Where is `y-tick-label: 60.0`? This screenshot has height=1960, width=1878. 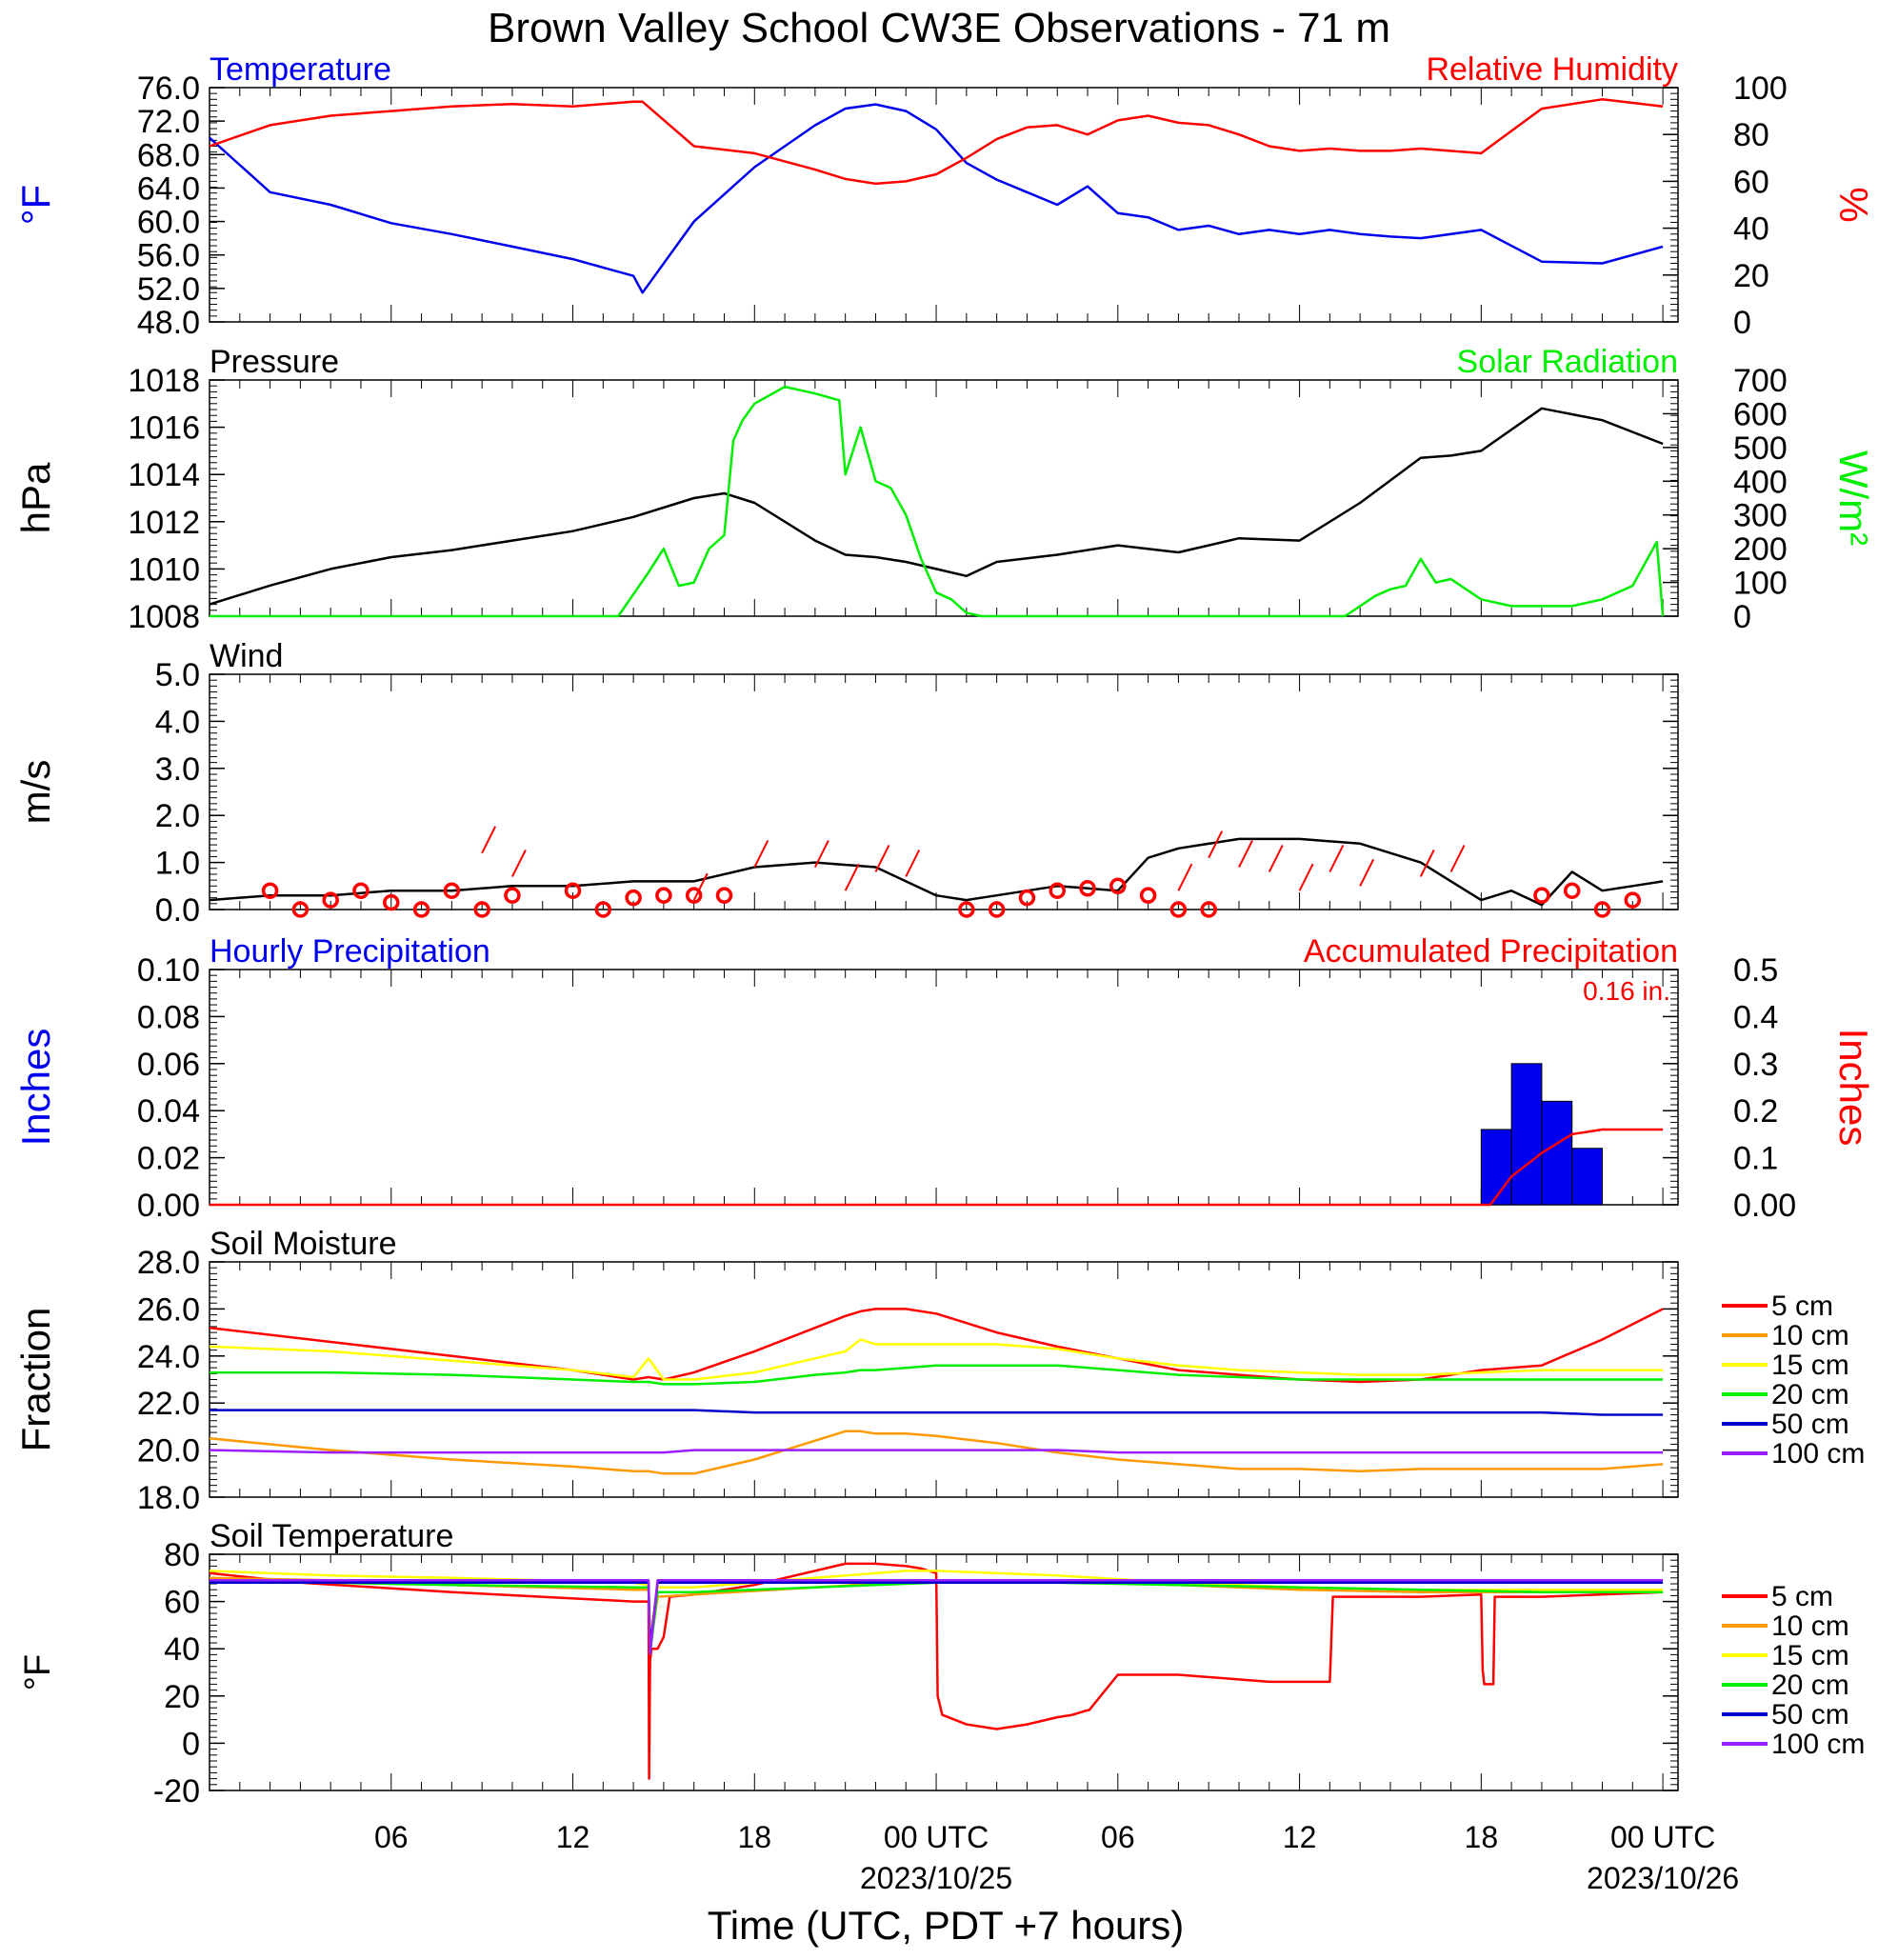 y-tick-label: 60.0 is located at coordinates (168, 223).